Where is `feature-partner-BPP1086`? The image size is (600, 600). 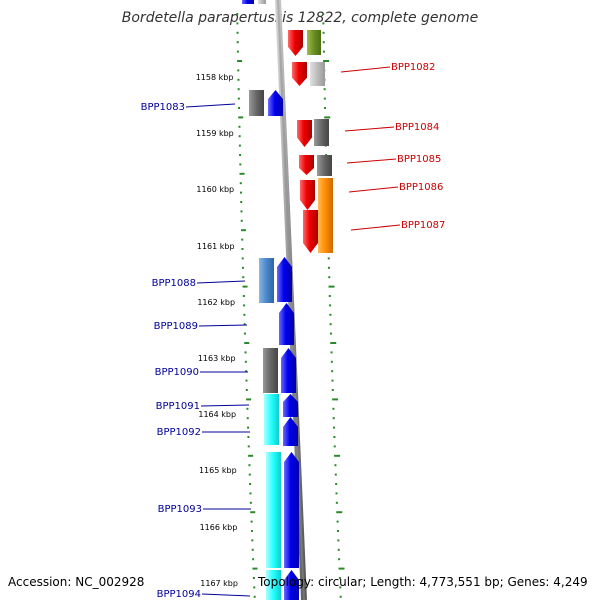 feature-partner-BPP1086 is located at coordinates (325, 215).